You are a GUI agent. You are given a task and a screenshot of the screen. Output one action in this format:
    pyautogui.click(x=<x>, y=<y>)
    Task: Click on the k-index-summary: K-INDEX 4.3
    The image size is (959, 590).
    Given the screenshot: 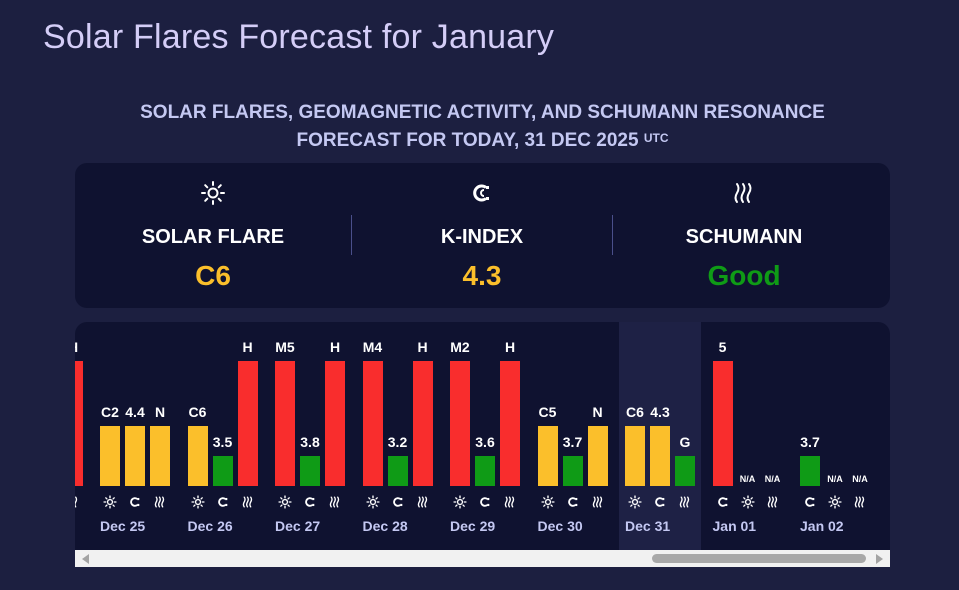 What is the action you would take?
    pyautogui.click(x=482, y=235)
    